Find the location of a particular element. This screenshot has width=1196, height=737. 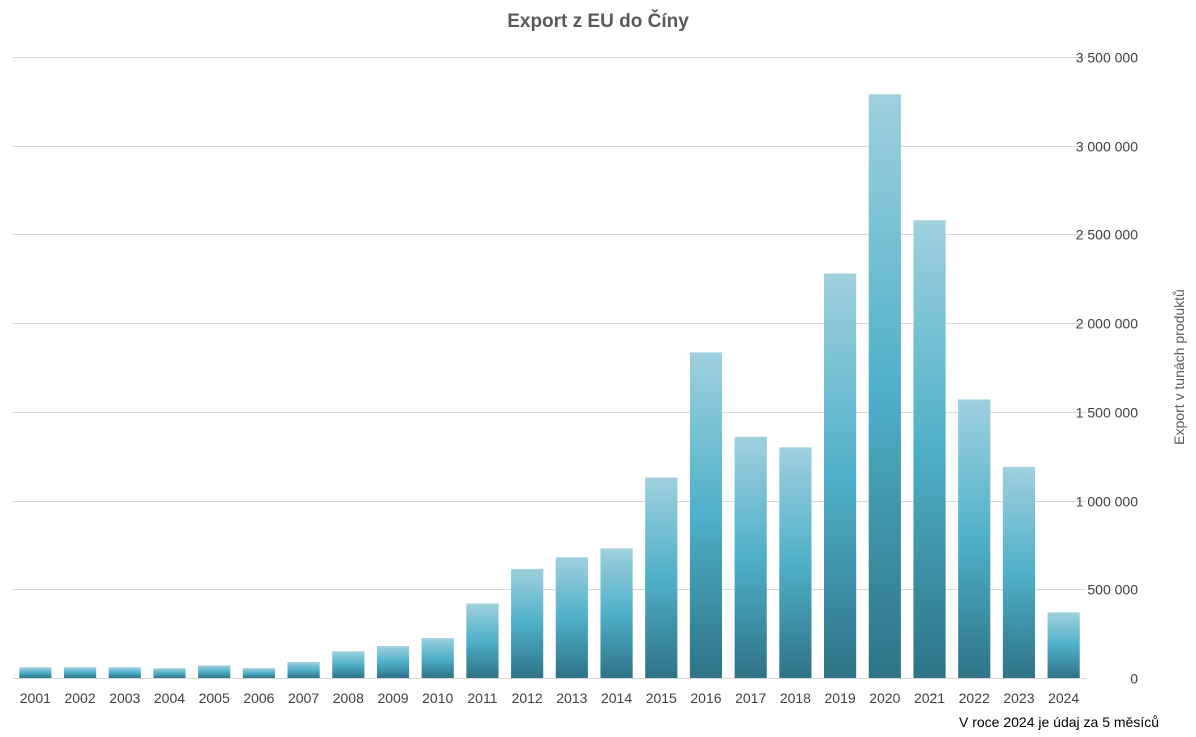

y-axis-label: Export v tunách produktů is located at coordinates (1179, 367).